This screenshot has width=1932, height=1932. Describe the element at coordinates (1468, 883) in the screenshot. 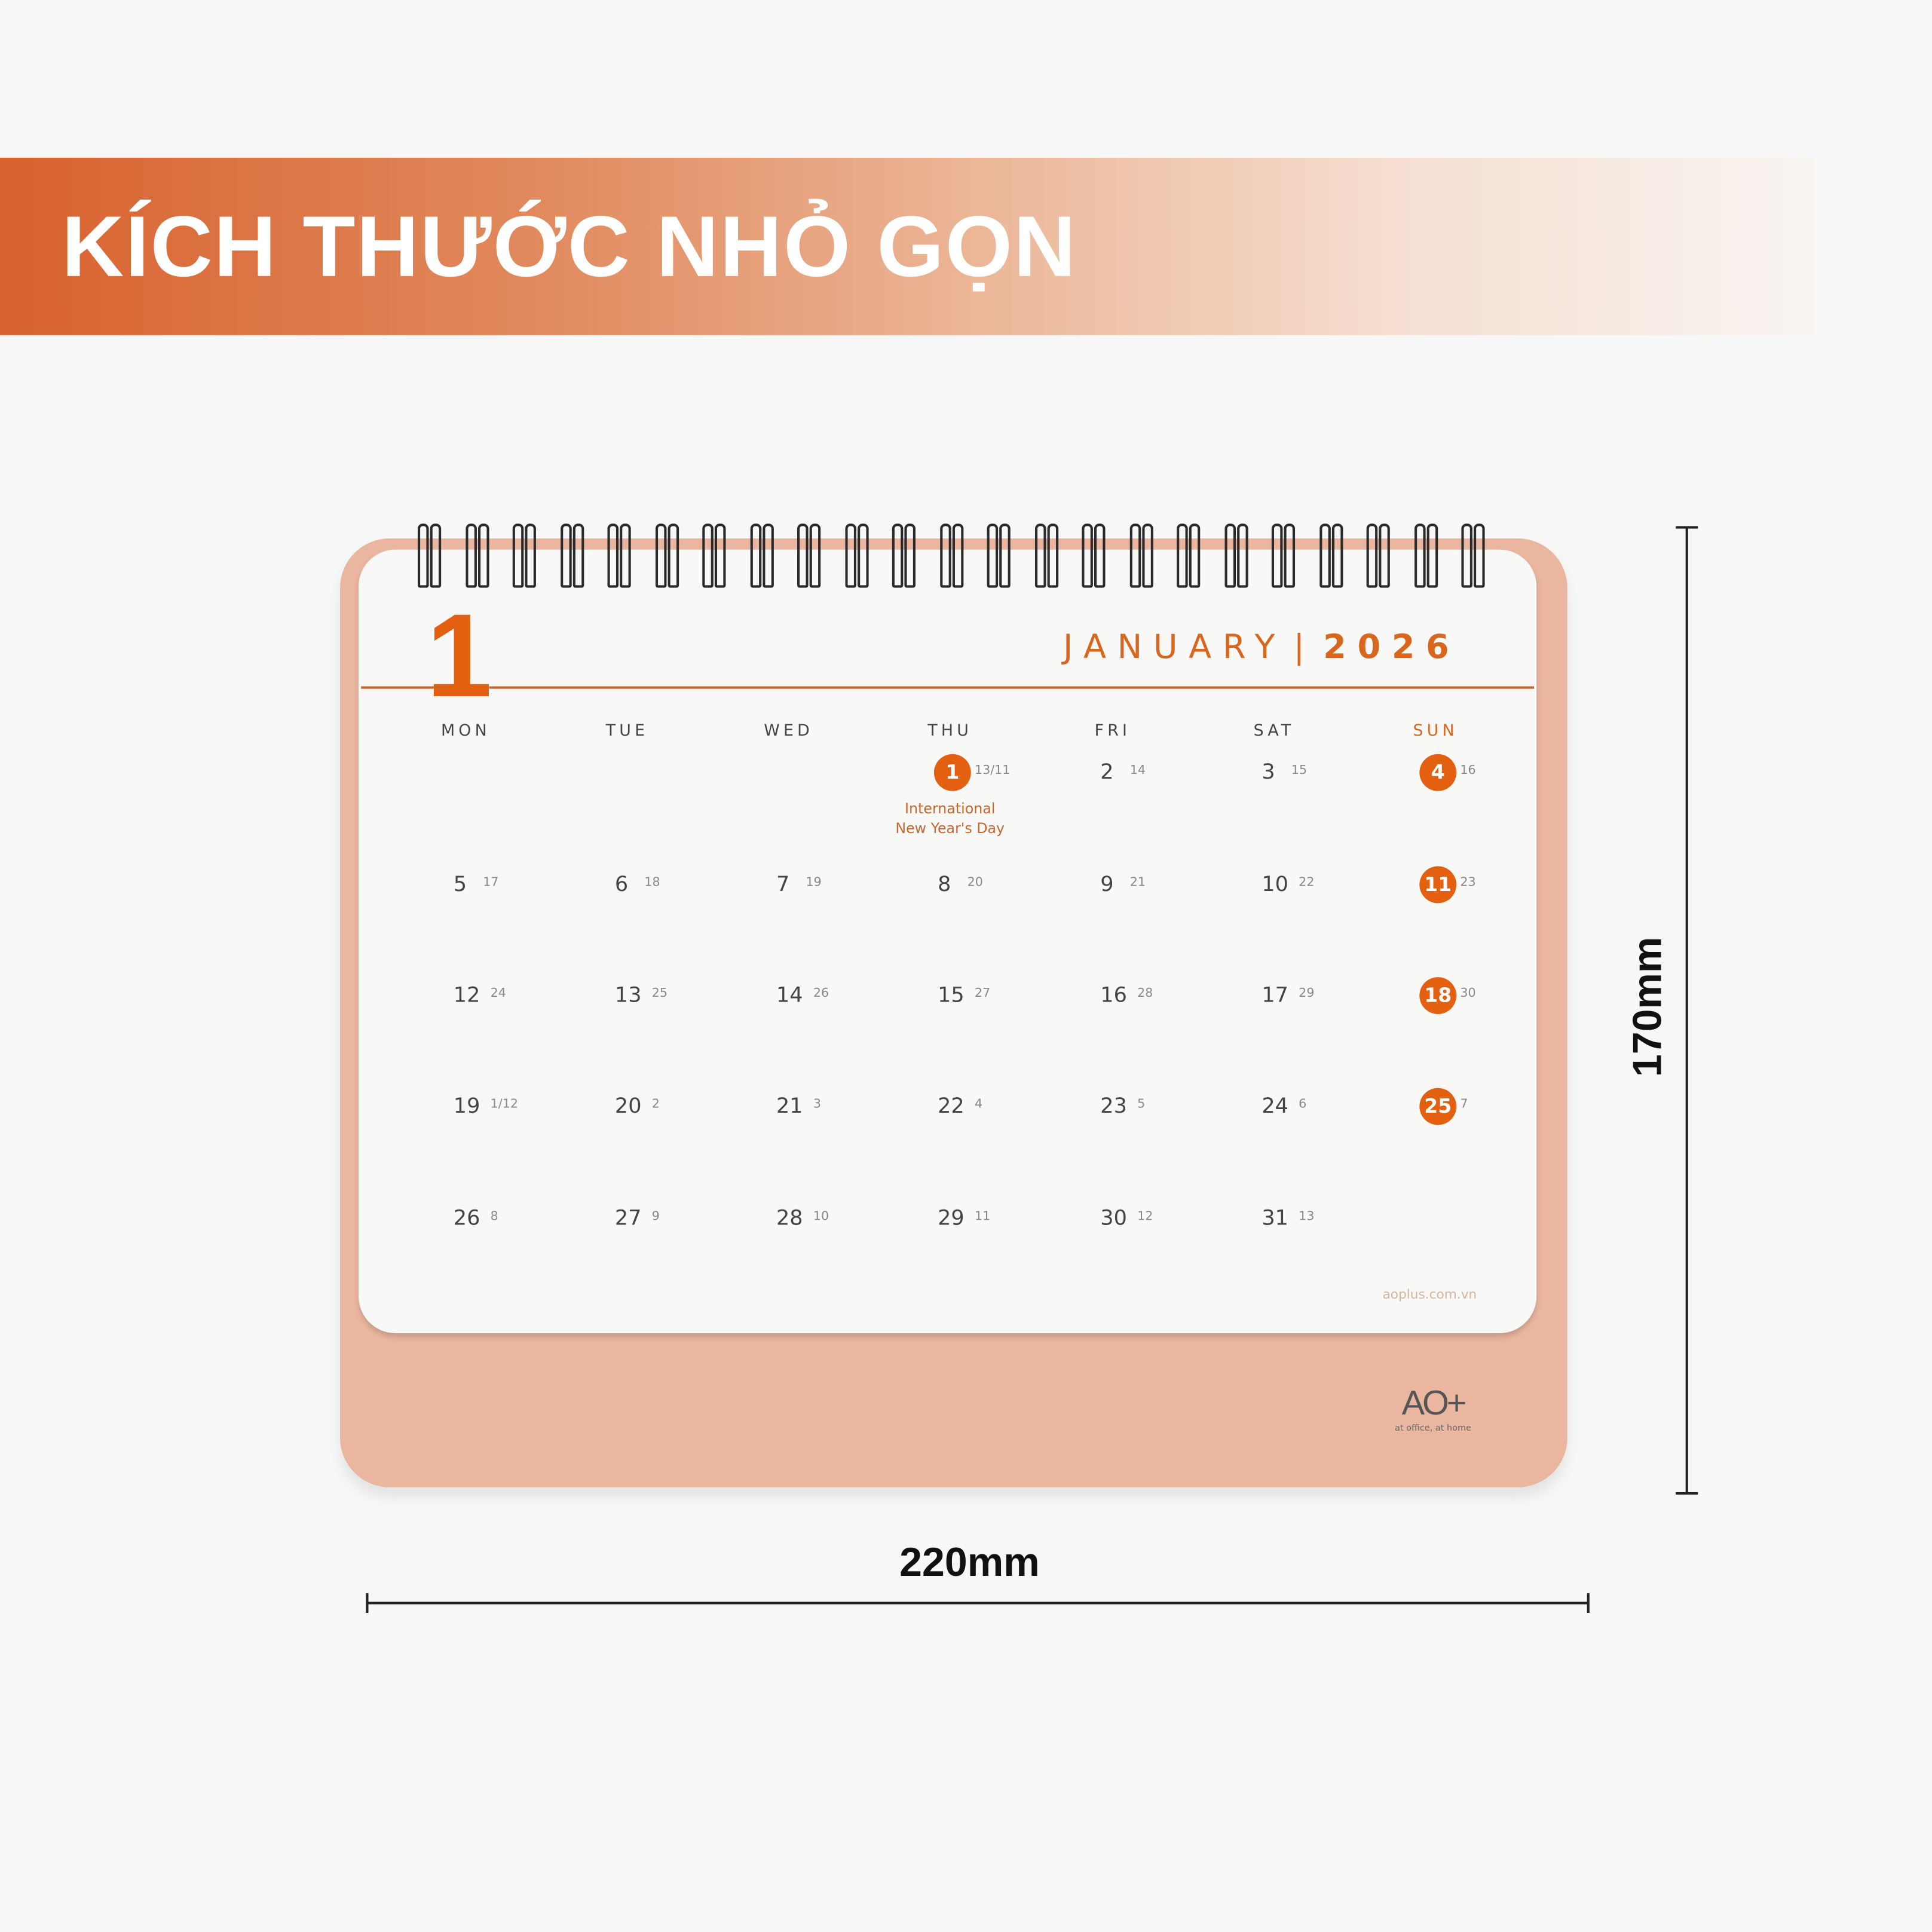

I see `lunar-date: 23` at that location.